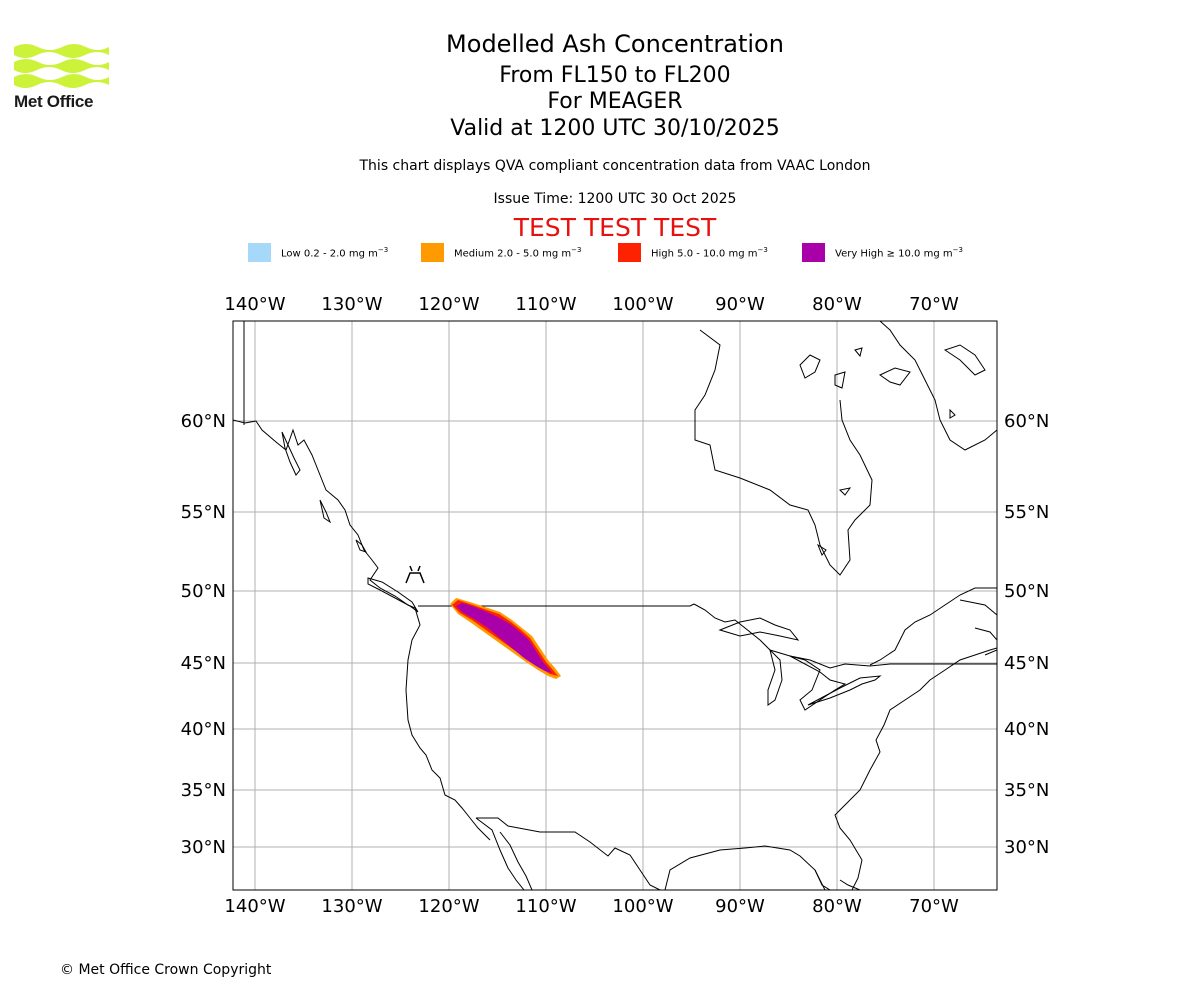 This screenshot has height=1000, width=1200. I want to click on legend-label-high: High 5.0 - 10.0 mg m, so click(704, 254).